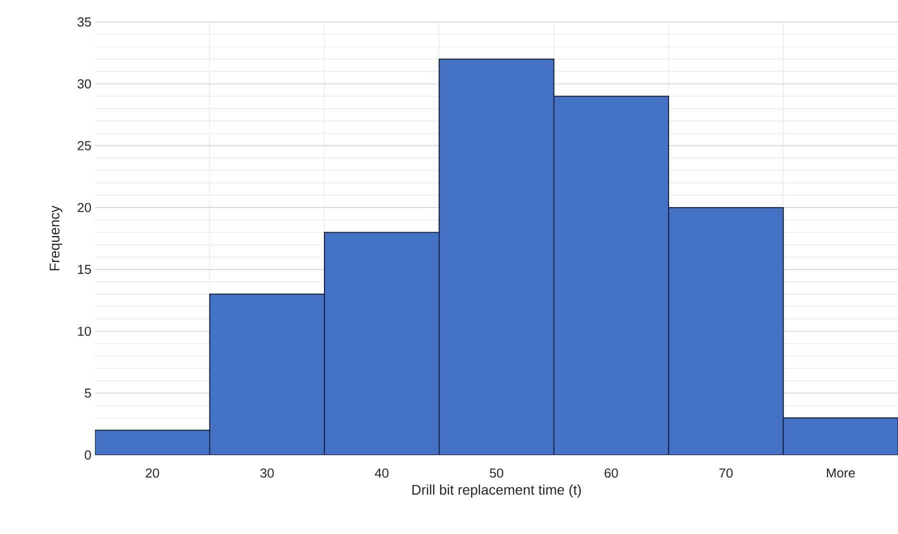  Describe the element at coordinates (84, 331) in the screenshot. I see `y-tick-label: 10` at that location.